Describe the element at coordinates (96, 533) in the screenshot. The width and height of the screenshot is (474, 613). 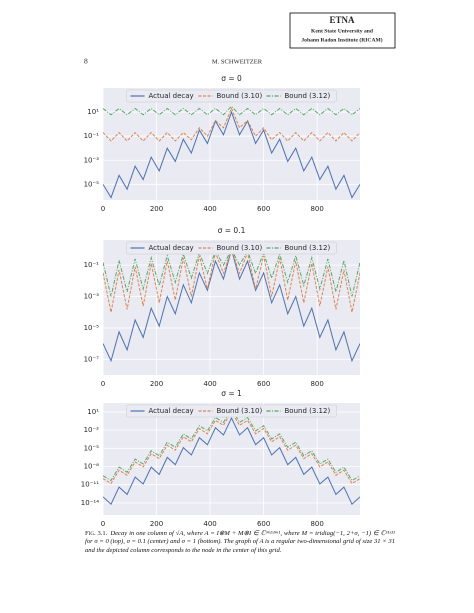
I see `caption-label: Fig. 3.1.` at that location.